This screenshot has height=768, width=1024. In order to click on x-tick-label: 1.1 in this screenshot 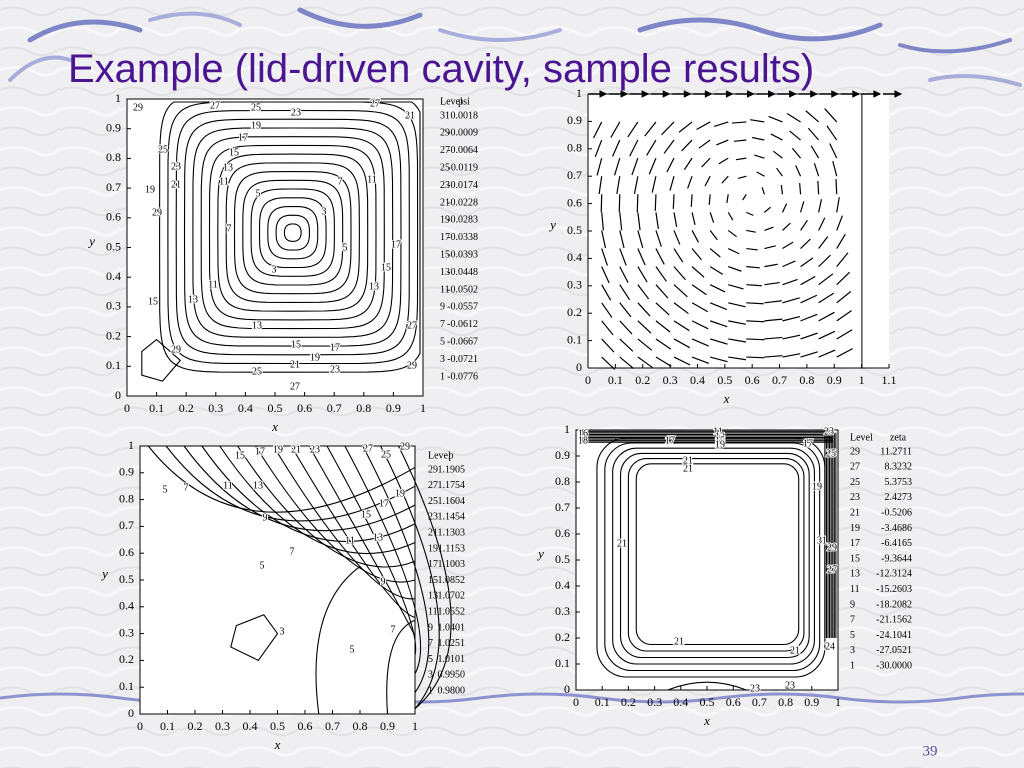, I will do `click(889, 380)`.